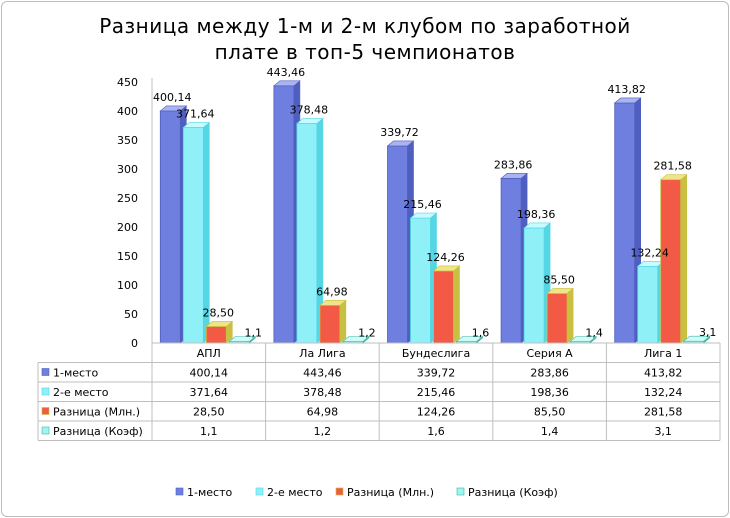 The height and width of the screenshot is (518, 730). What do you see at coordinates (365, 52) in the screenshot?
I see `chart-title-line-2: плате в топ-5 чемпионатов` at bounding box center [365, 52].